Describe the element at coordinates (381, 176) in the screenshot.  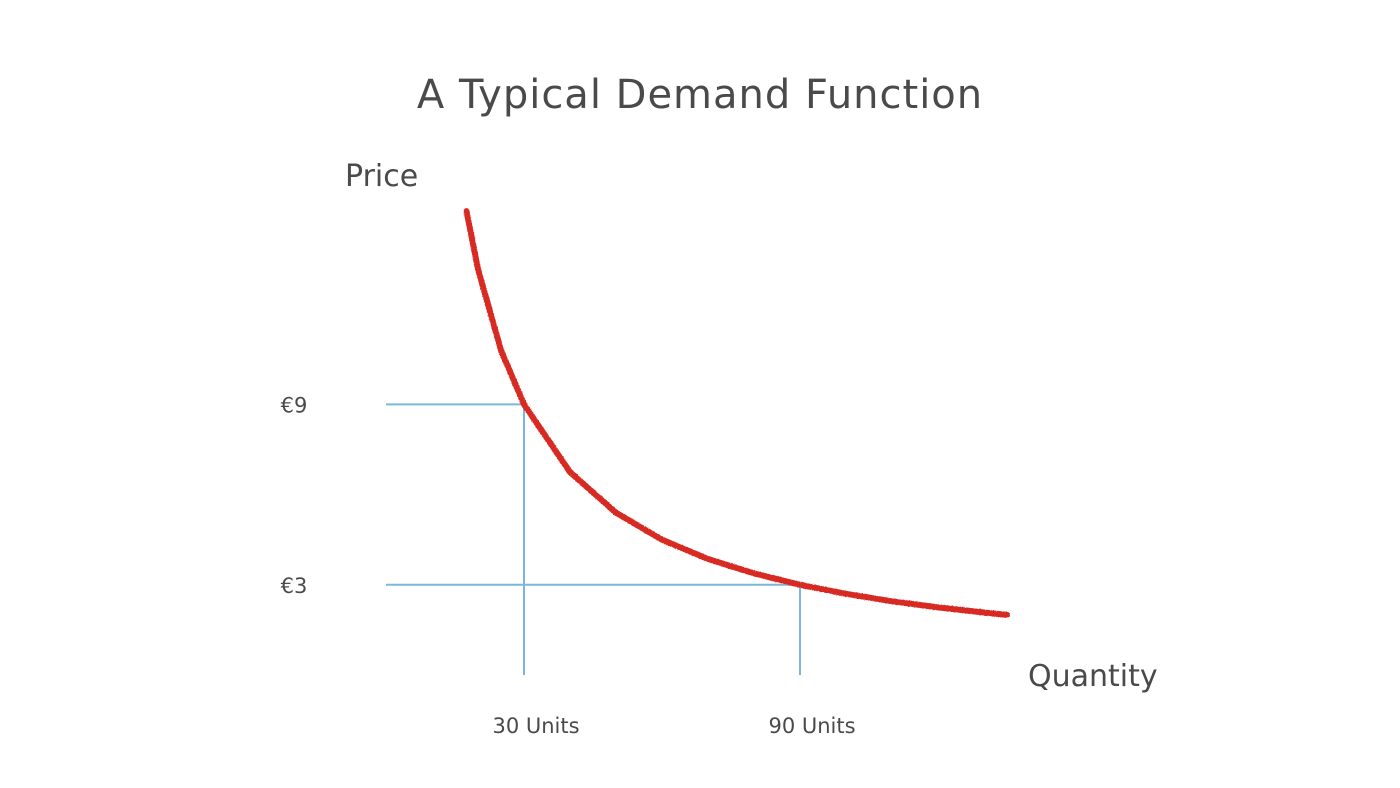
I see `y-axis-label: Price` at that location.